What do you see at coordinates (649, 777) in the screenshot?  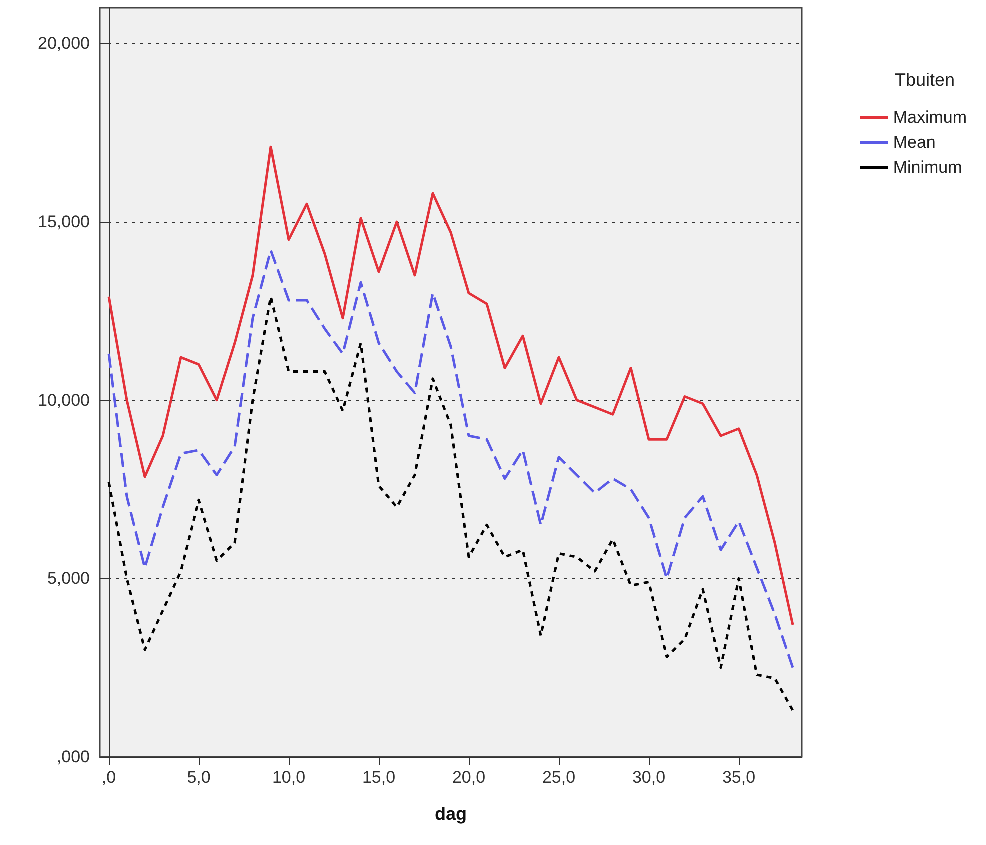 I see `x-tick-label: 30,0` at bounding box center [649, 777].